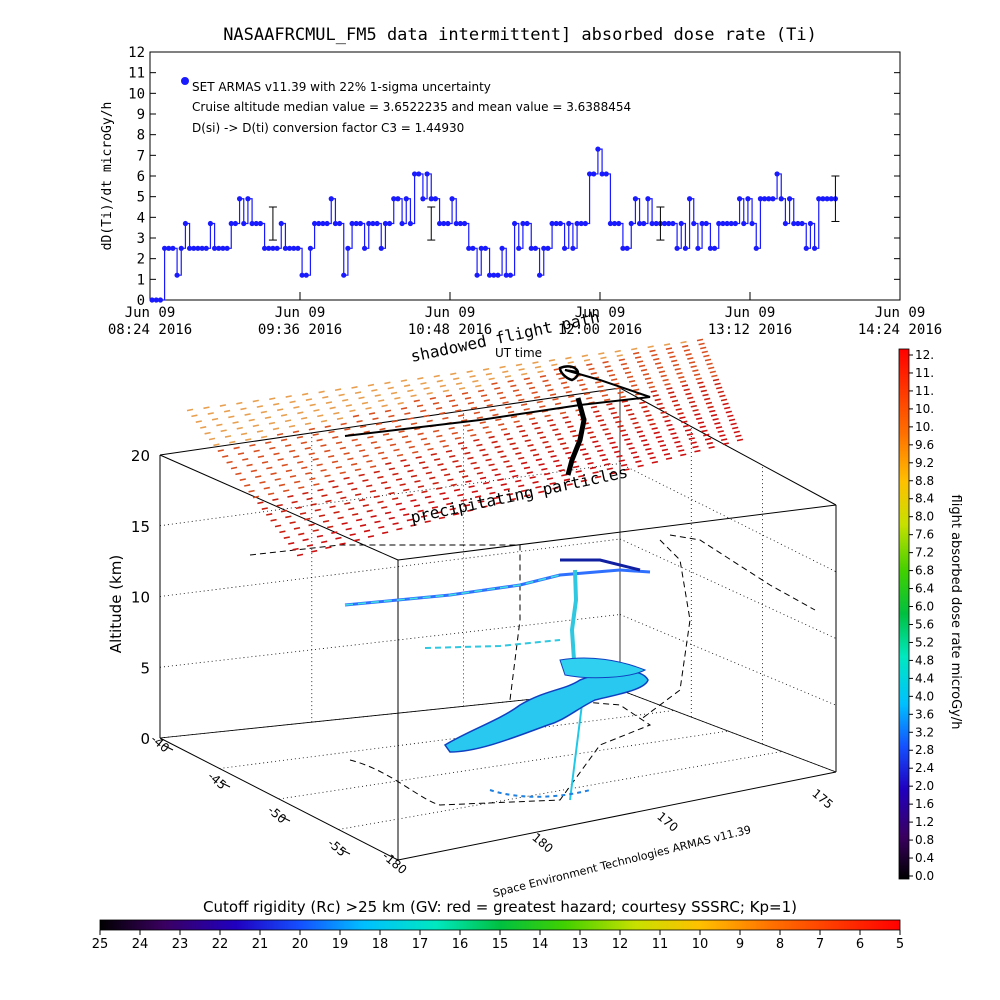 The image size is (1000, 1000). Describe the element at coordinates (385, 622) in the screenshot. I see `wall-track-projection-left` at that location.